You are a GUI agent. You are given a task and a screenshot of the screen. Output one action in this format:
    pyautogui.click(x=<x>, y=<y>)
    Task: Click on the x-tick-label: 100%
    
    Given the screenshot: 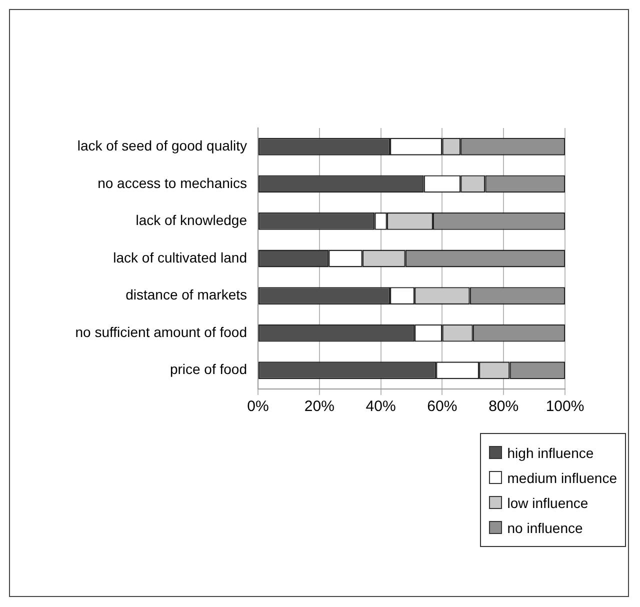 What is the action you would take?
    pyautogui.click(x=565, y=407)
    